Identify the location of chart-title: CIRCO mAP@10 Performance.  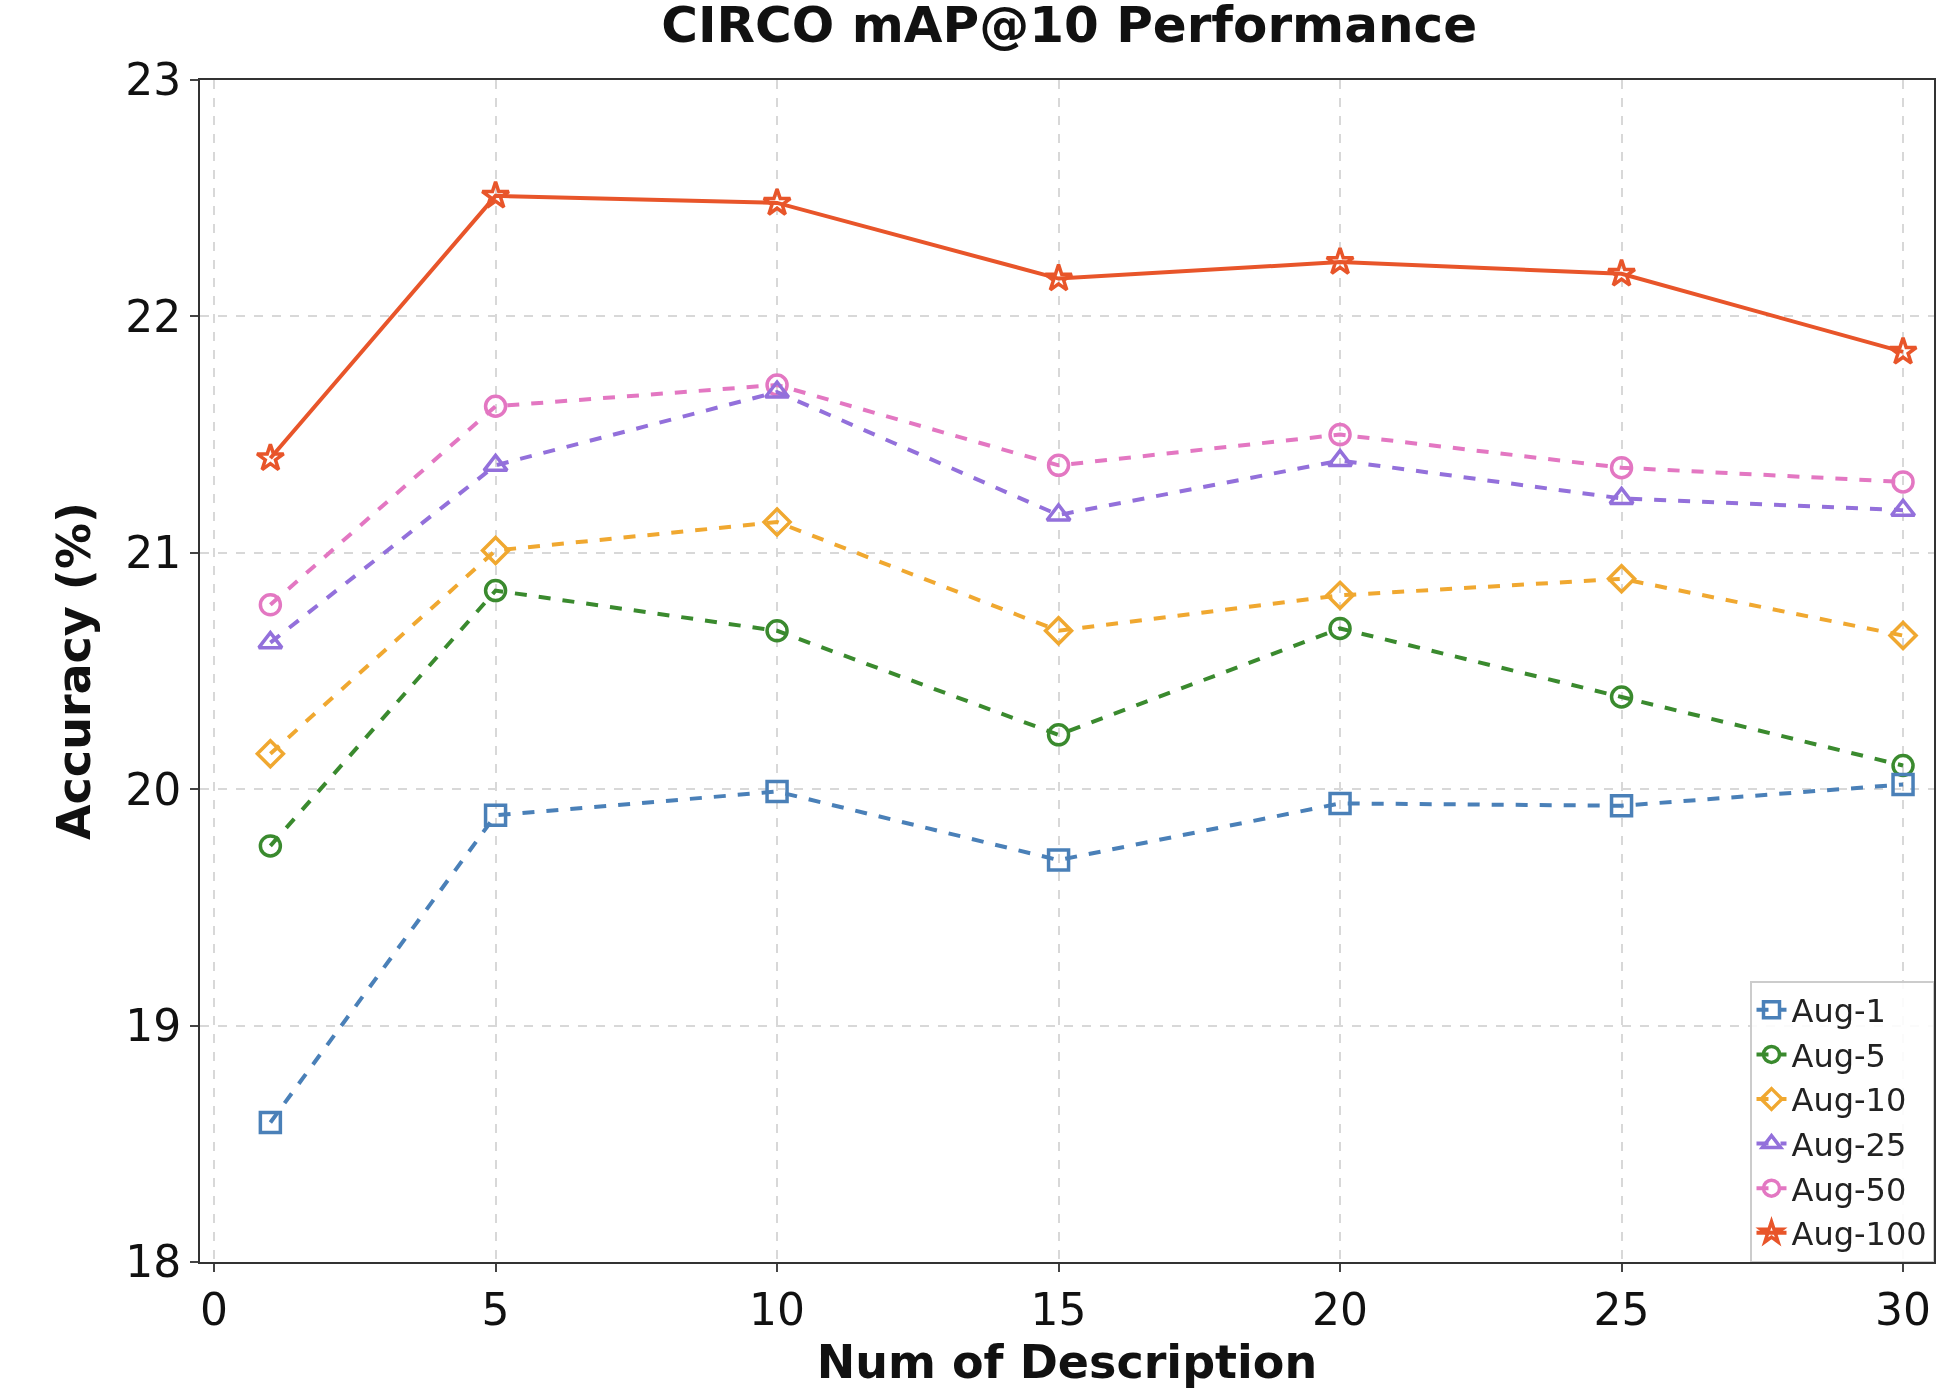
(1069, 27).